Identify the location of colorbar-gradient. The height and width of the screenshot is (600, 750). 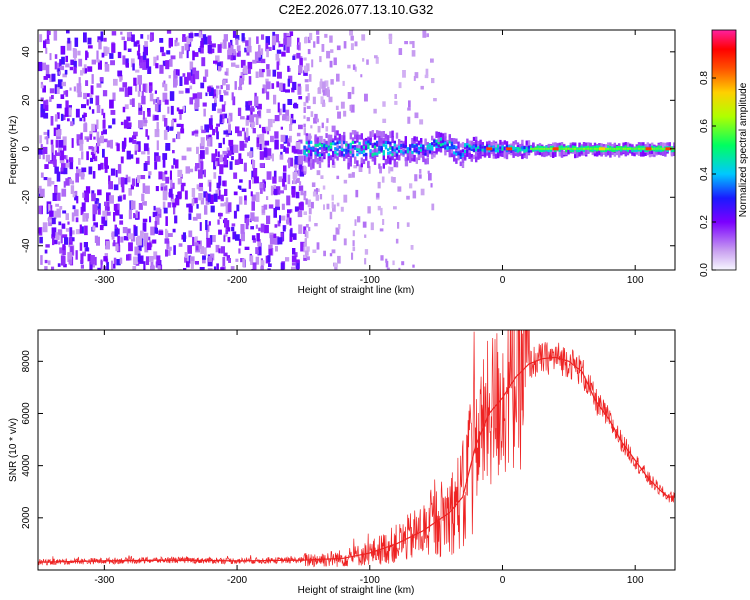
(724, 150).